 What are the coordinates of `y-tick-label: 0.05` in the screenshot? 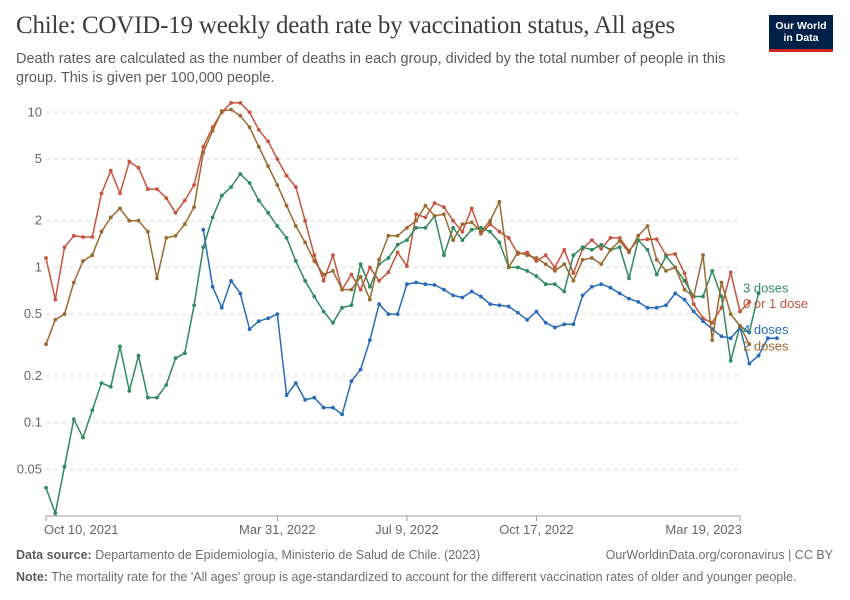 It's located at (29, 468).